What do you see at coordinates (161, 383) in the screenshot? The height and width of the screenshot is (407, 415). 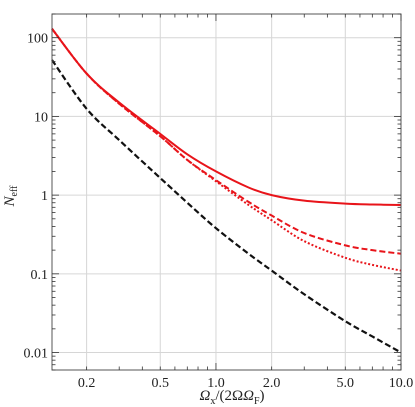 I see `x-tick-label: 0.5` at bounding box center [161, 383].